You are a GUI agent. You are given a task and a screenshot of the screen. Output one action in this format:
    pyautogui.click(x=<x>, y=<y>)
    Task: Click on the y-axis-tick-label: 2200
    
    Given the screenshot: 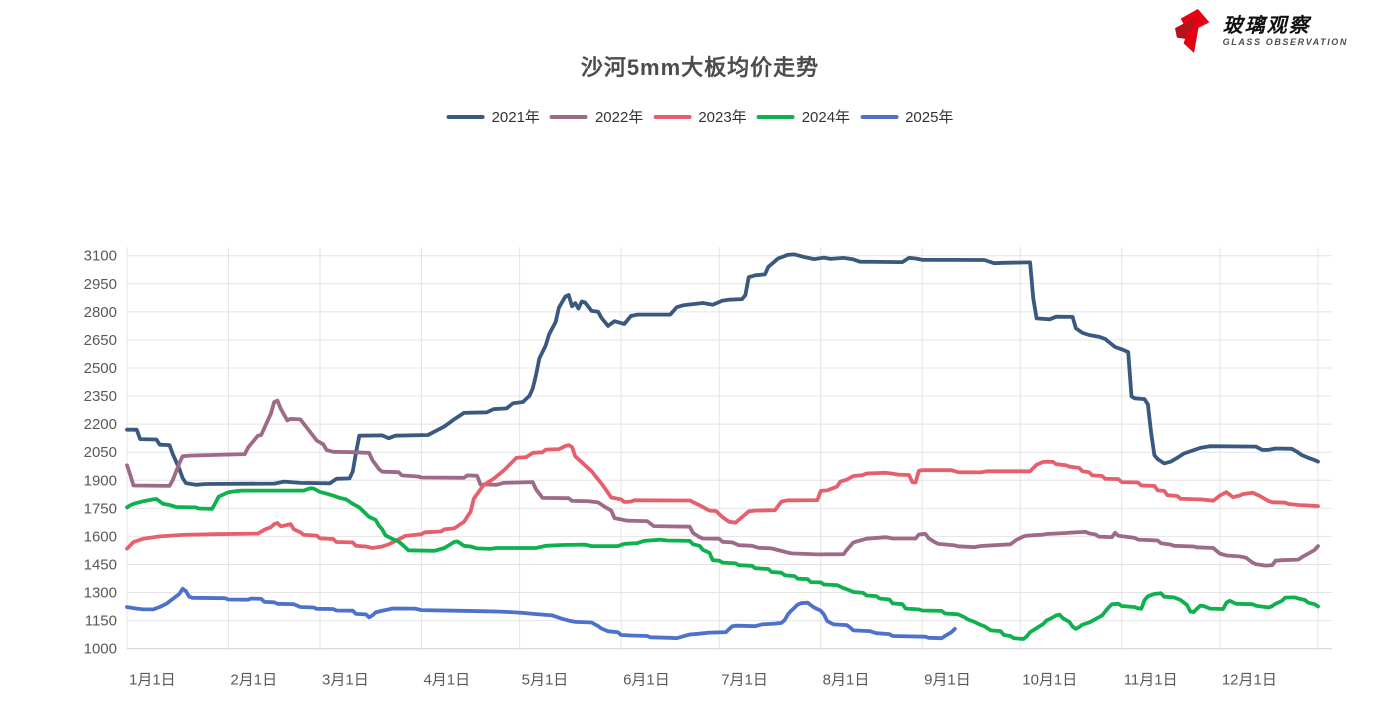 What is the action you would take?
    pyautogui.click(x=100, y=424)
    